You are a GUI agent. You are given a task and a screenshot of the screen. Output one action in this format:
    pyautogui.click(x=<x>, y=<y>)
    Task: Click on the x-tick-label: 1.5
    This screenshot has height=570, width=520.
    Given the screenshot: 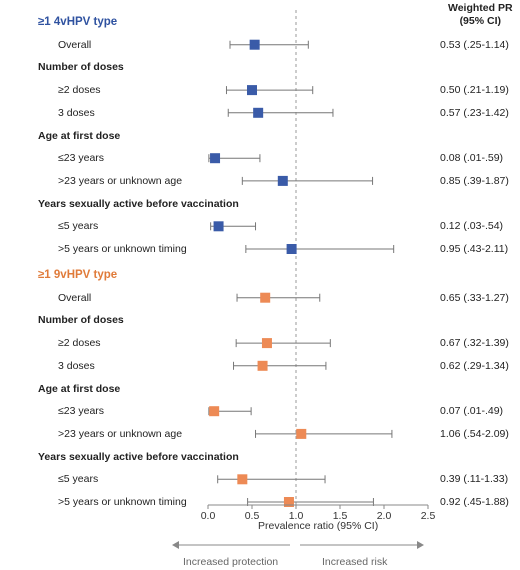 What is the action you would take?
    pyautogui.click(x=340, y=516)
    